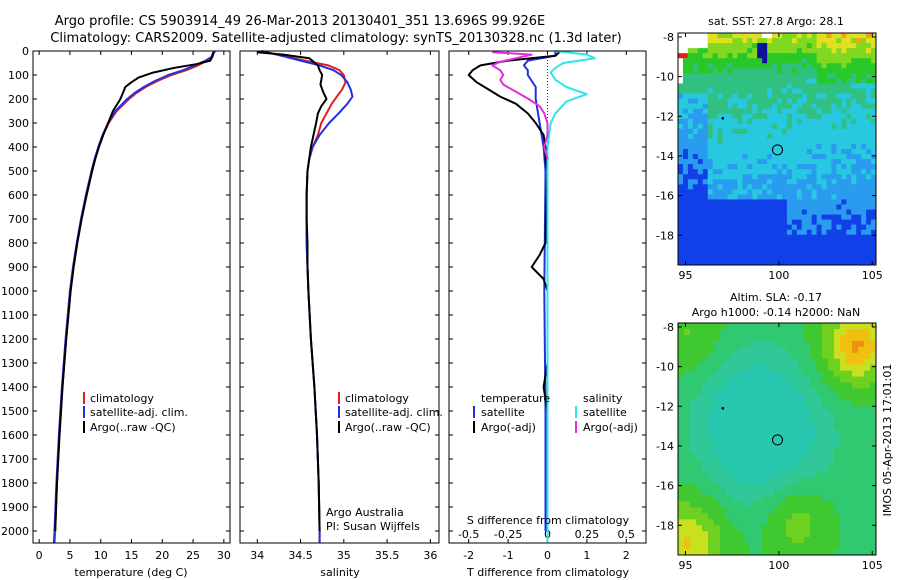  Describe the element at coordinates (18, 171) in the screenshot. I see `depth-tick-label: 500` at that location.